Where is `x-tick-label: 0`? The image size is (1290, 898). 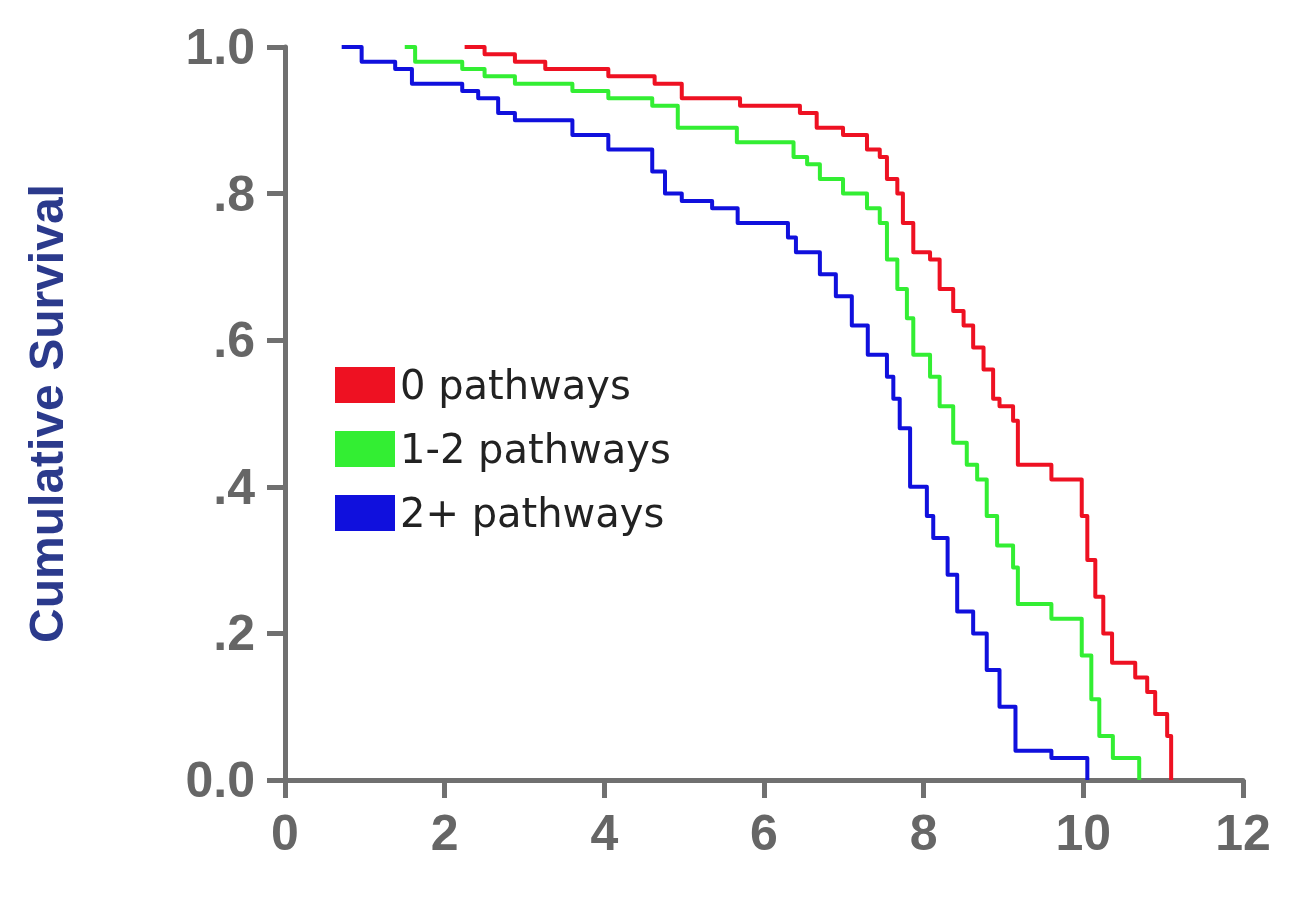
x-tick-label: 0 is located at coordinates (285, 833).